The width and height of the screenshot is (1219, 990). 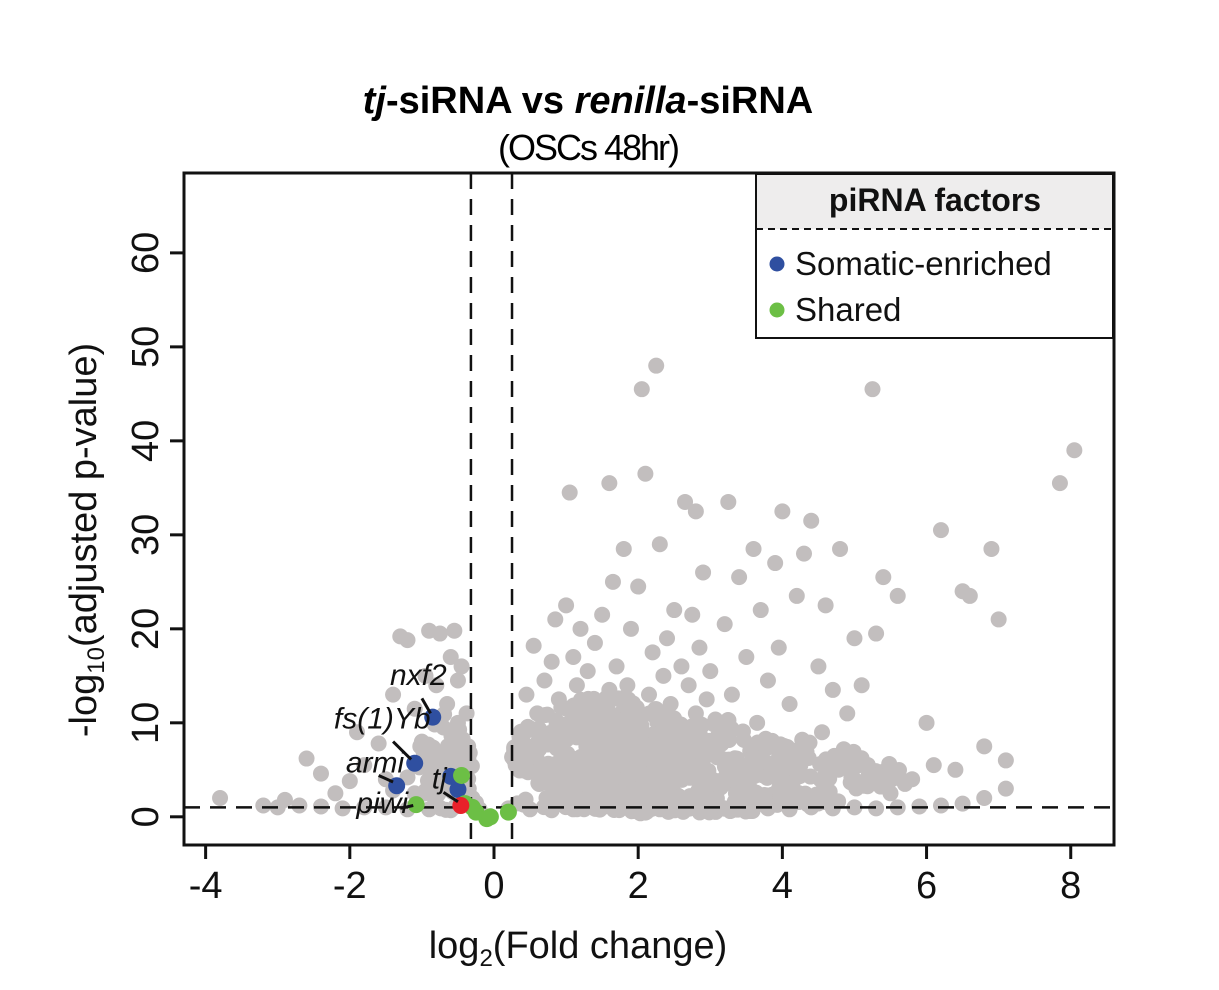 I want to click on x-tick-label: 6, so click(x=926, y=886).